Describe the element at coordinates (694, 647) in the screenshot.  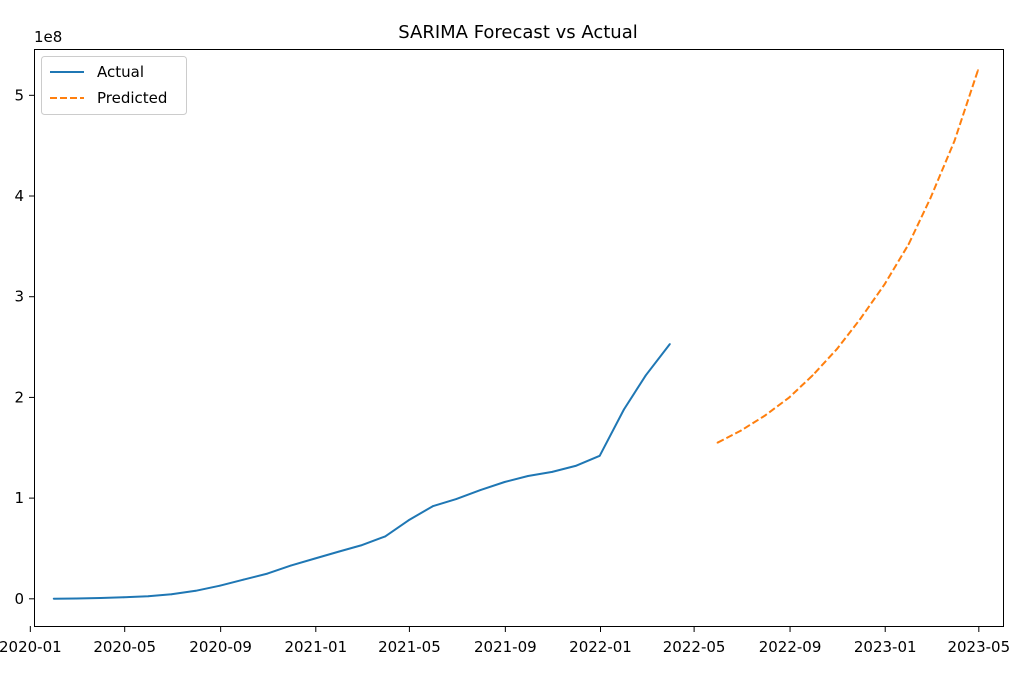
I see `x-tick-label: 2022-05` at that location.